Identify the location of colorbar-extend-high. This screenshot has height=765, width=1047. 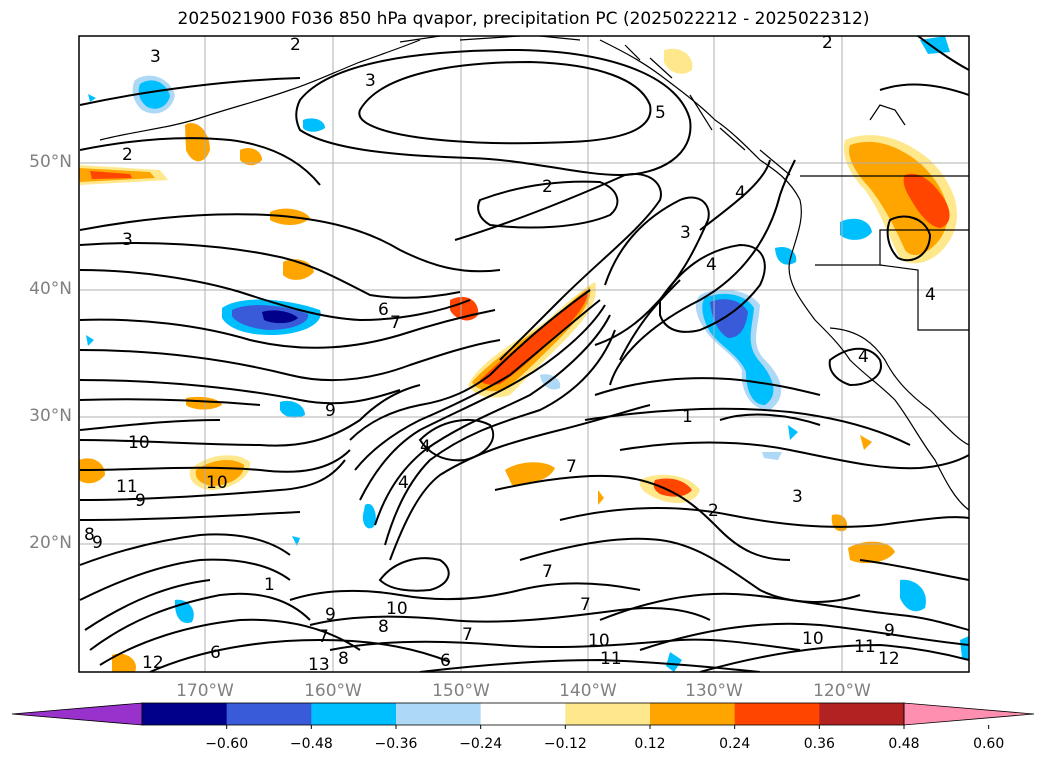
(969, 714).